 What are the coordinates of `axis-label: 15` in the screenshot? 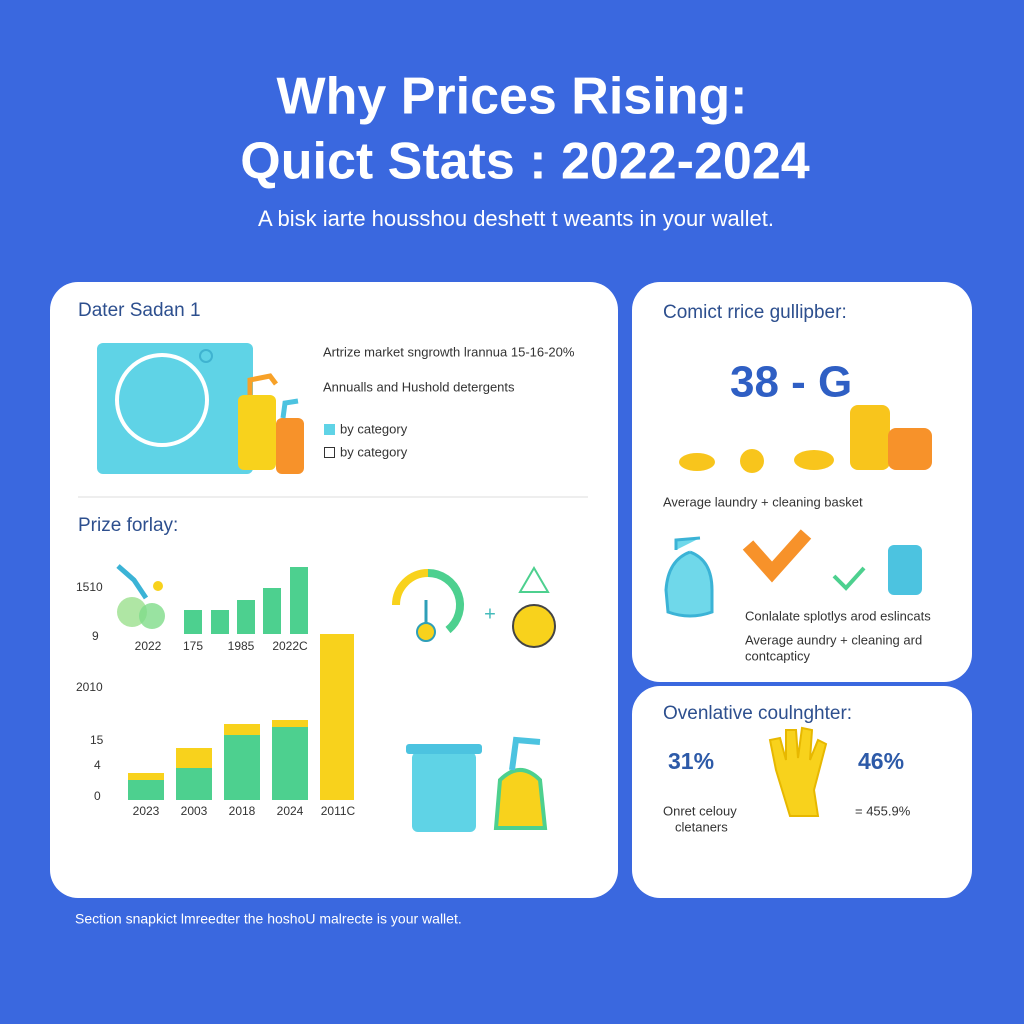 It's located at (97, 740).